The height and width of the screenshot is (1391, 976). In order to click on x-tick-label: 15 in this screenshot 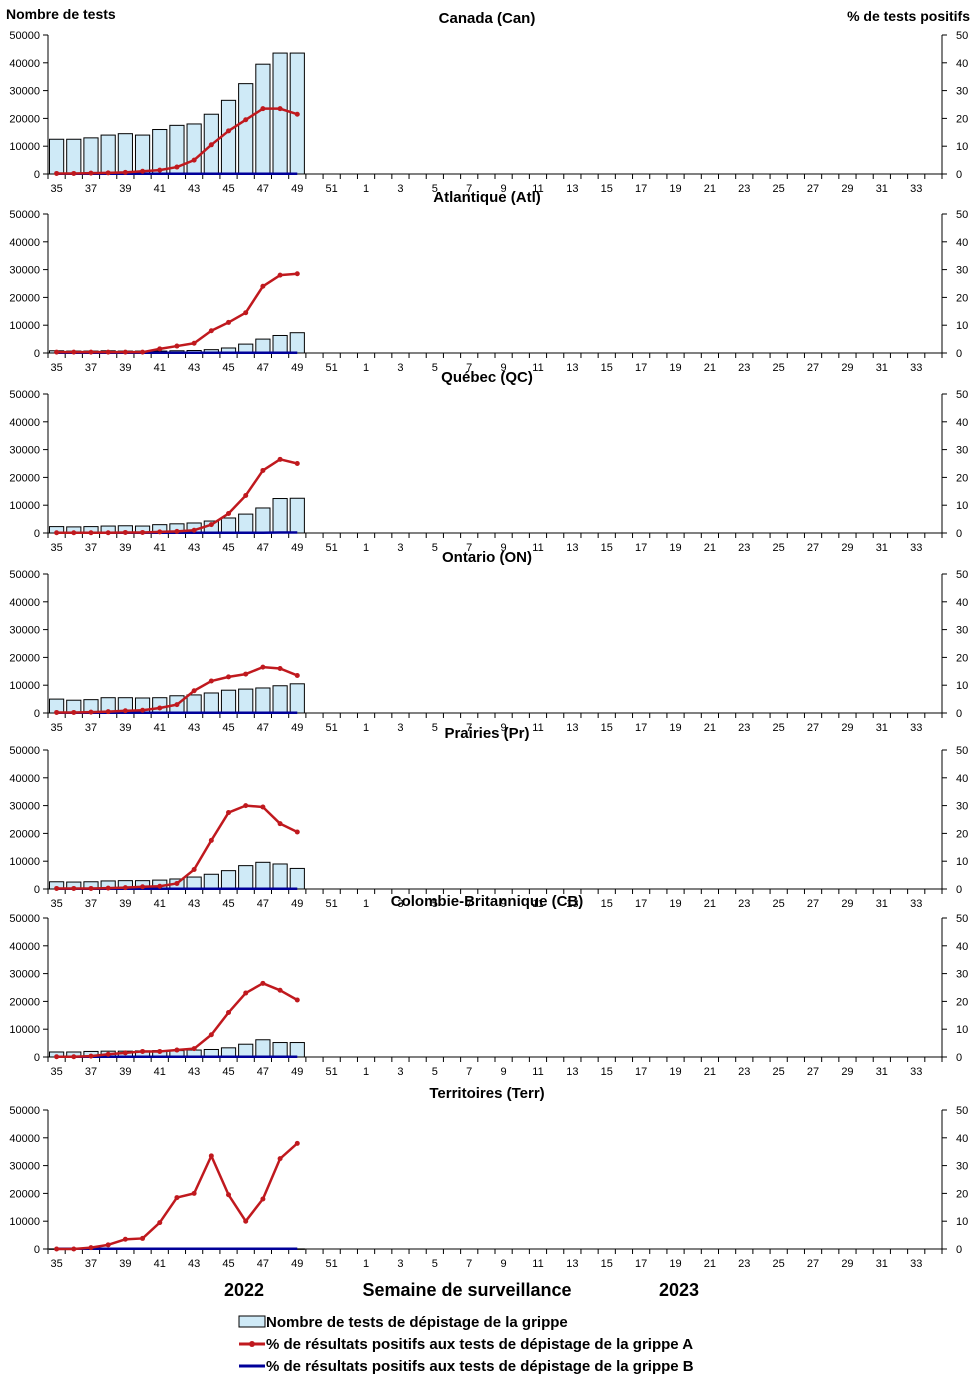, I will do `click(607, 904)`.